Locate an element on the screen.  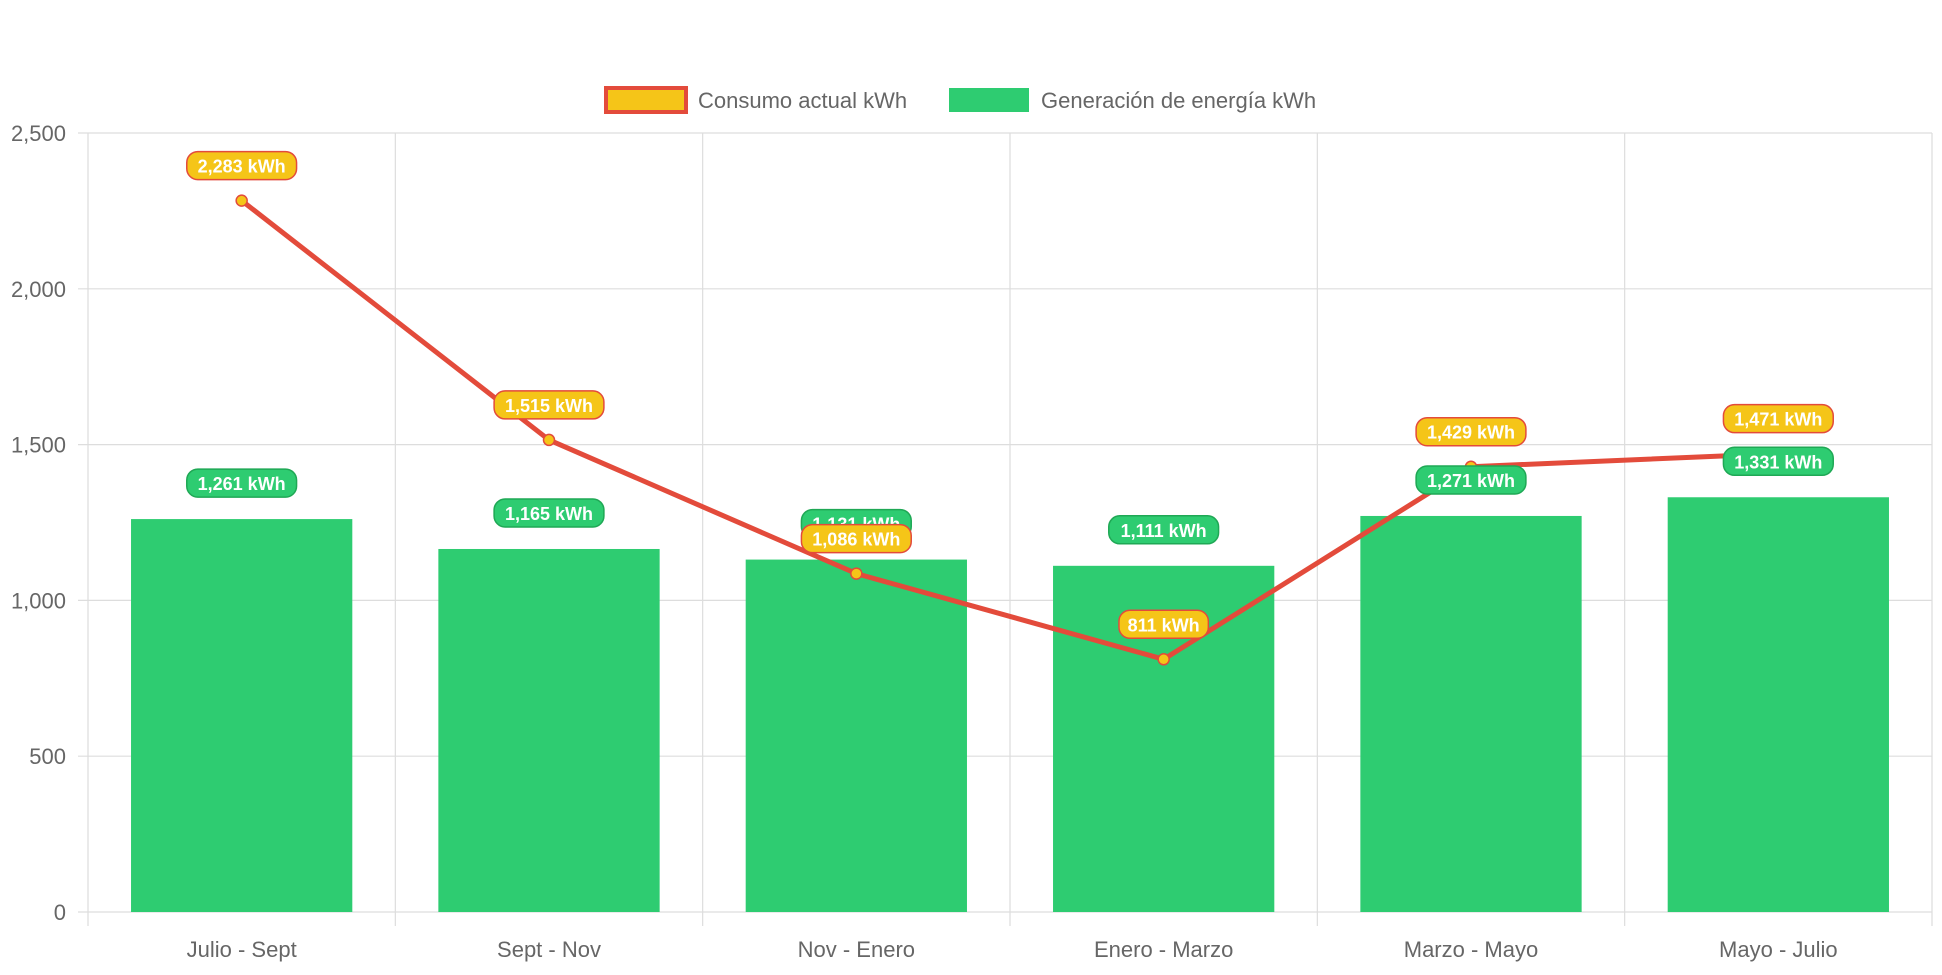
line-data-label: 811 kWh is located at coordinates (1164, 624).